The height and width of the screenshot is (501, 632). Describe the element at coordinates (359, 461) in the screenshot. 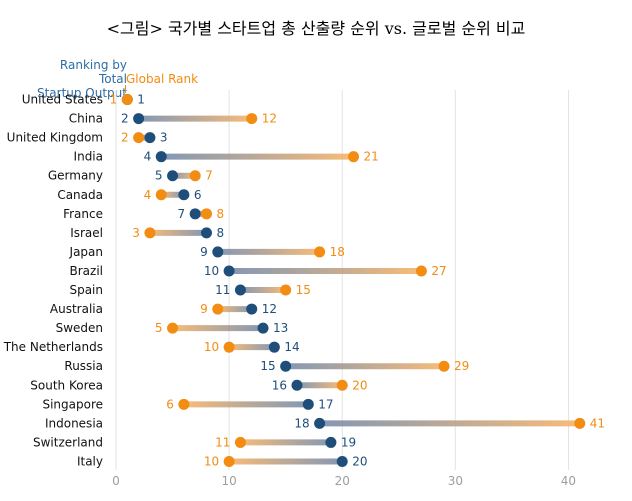

I see `total-rank-label: 20` at that location.